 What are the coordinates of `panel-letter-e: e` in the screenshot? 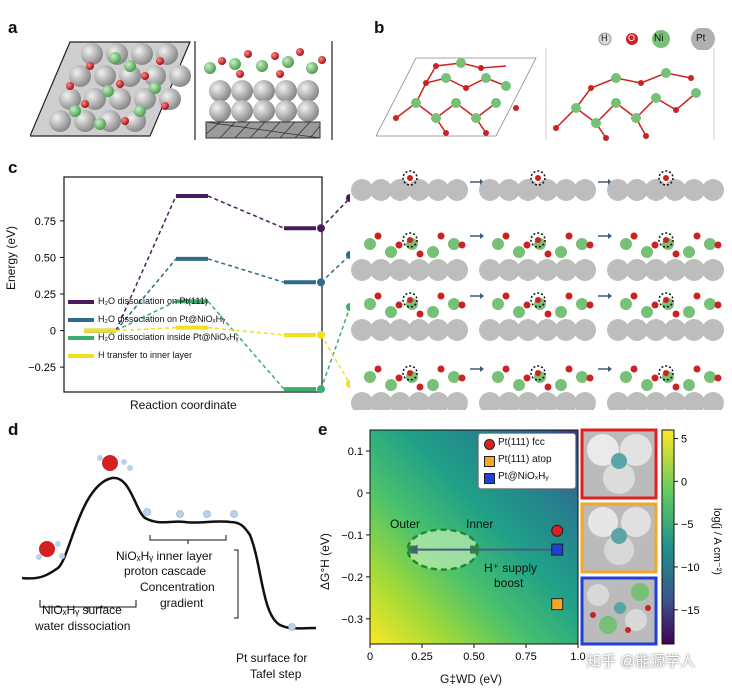 It's located at (323, 429).